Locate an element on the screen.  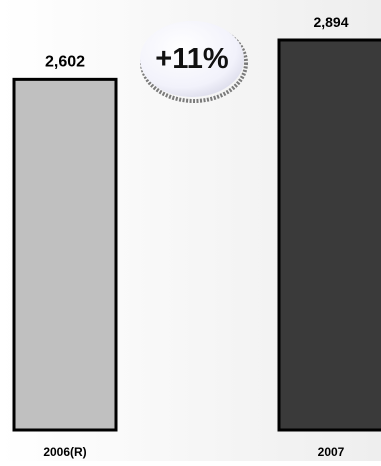
category-label-2006(R): 2006(R) is located at coordinates (64, 452).